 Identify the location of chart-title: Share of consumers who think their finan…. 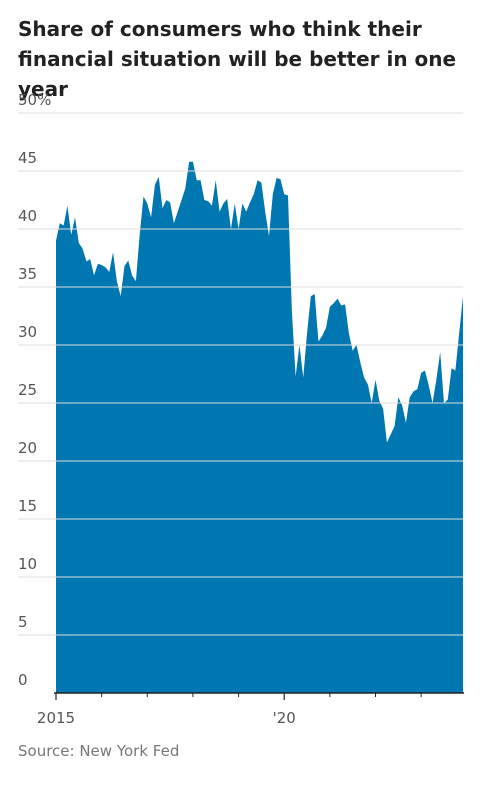
(237, 59).